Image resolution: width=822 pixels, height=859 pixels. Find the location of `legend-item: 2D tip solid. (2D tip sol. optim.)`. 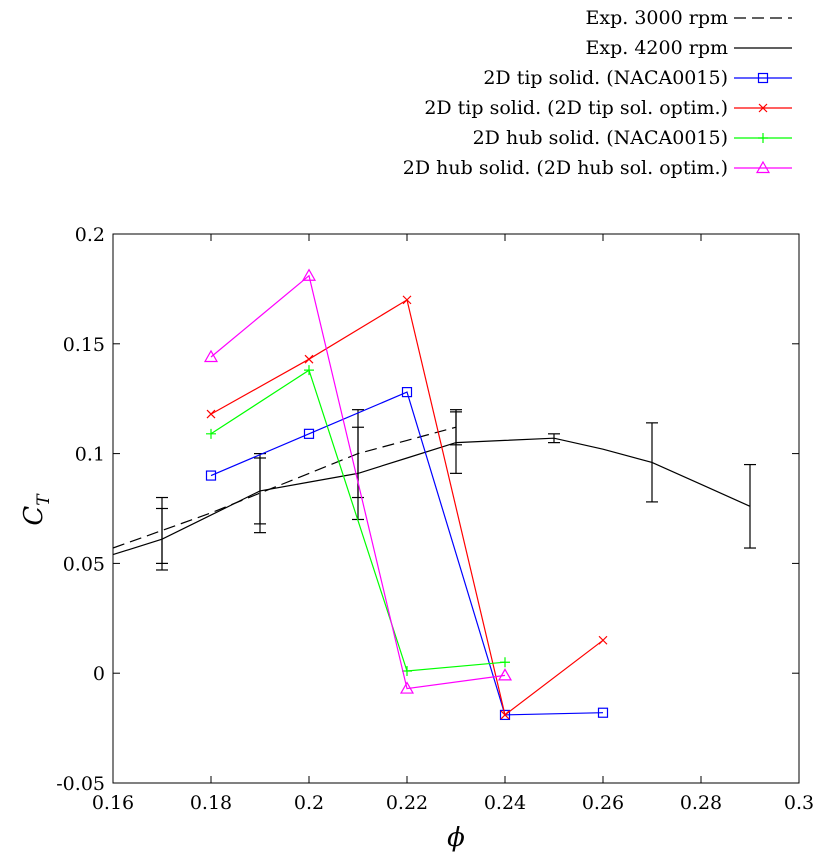

legend-item: 2D tip solid. (2D tip sol. optim.) is located at coordinates (608, 108).